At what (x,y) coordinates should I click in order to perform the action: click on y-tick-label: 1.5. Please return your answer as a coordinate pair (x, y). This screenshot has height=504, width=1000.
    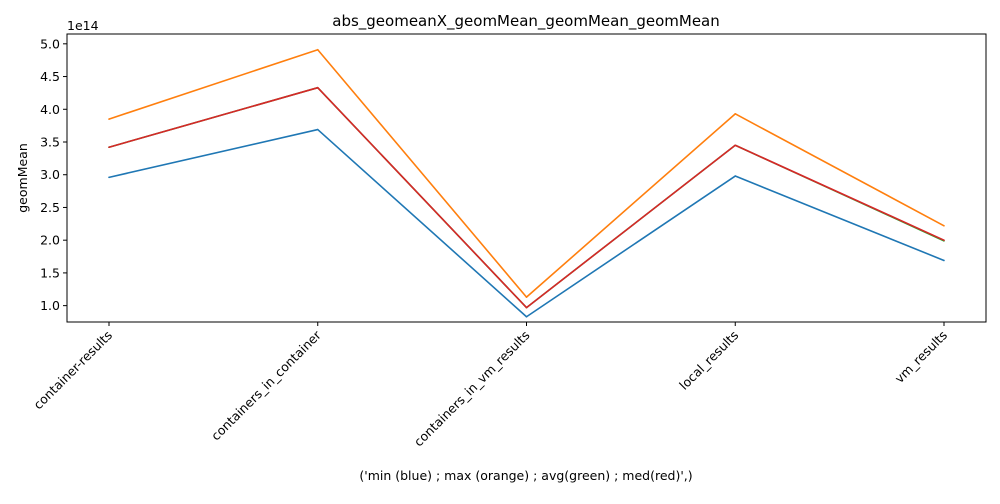
    Looking at the image, I should click on (50, 272).